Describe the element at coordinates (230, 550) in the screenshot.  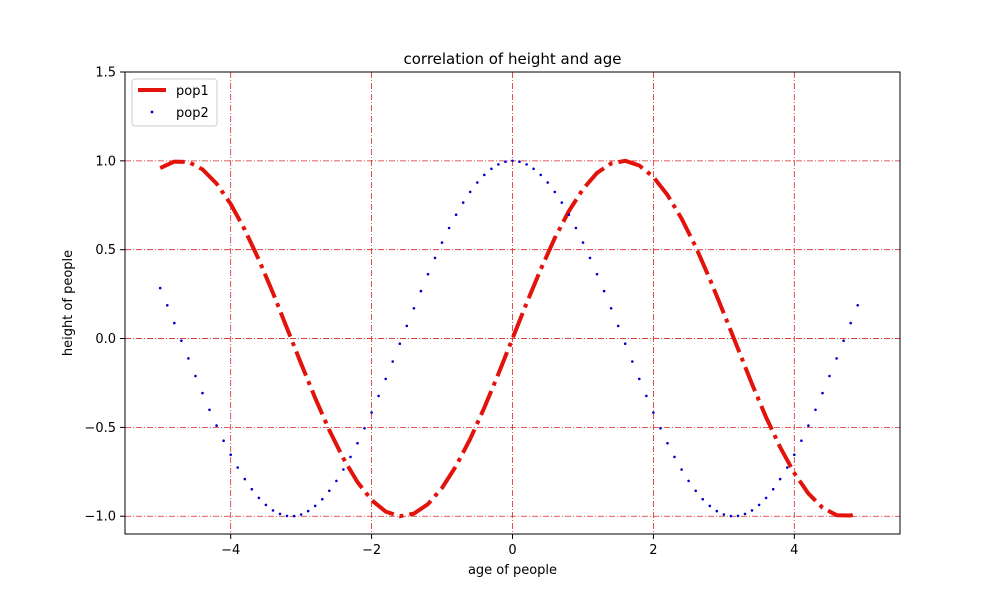
I see `x-tick-label: −4` at that location.